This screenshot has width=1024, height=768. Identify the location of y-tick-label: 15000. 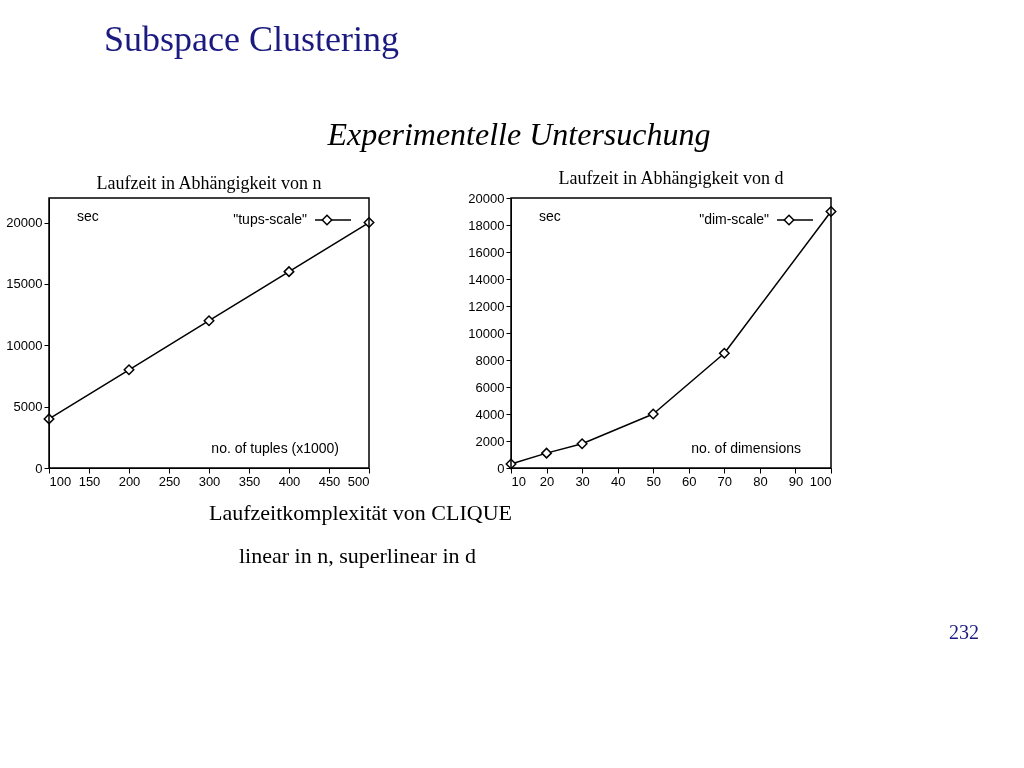
(24, 284).